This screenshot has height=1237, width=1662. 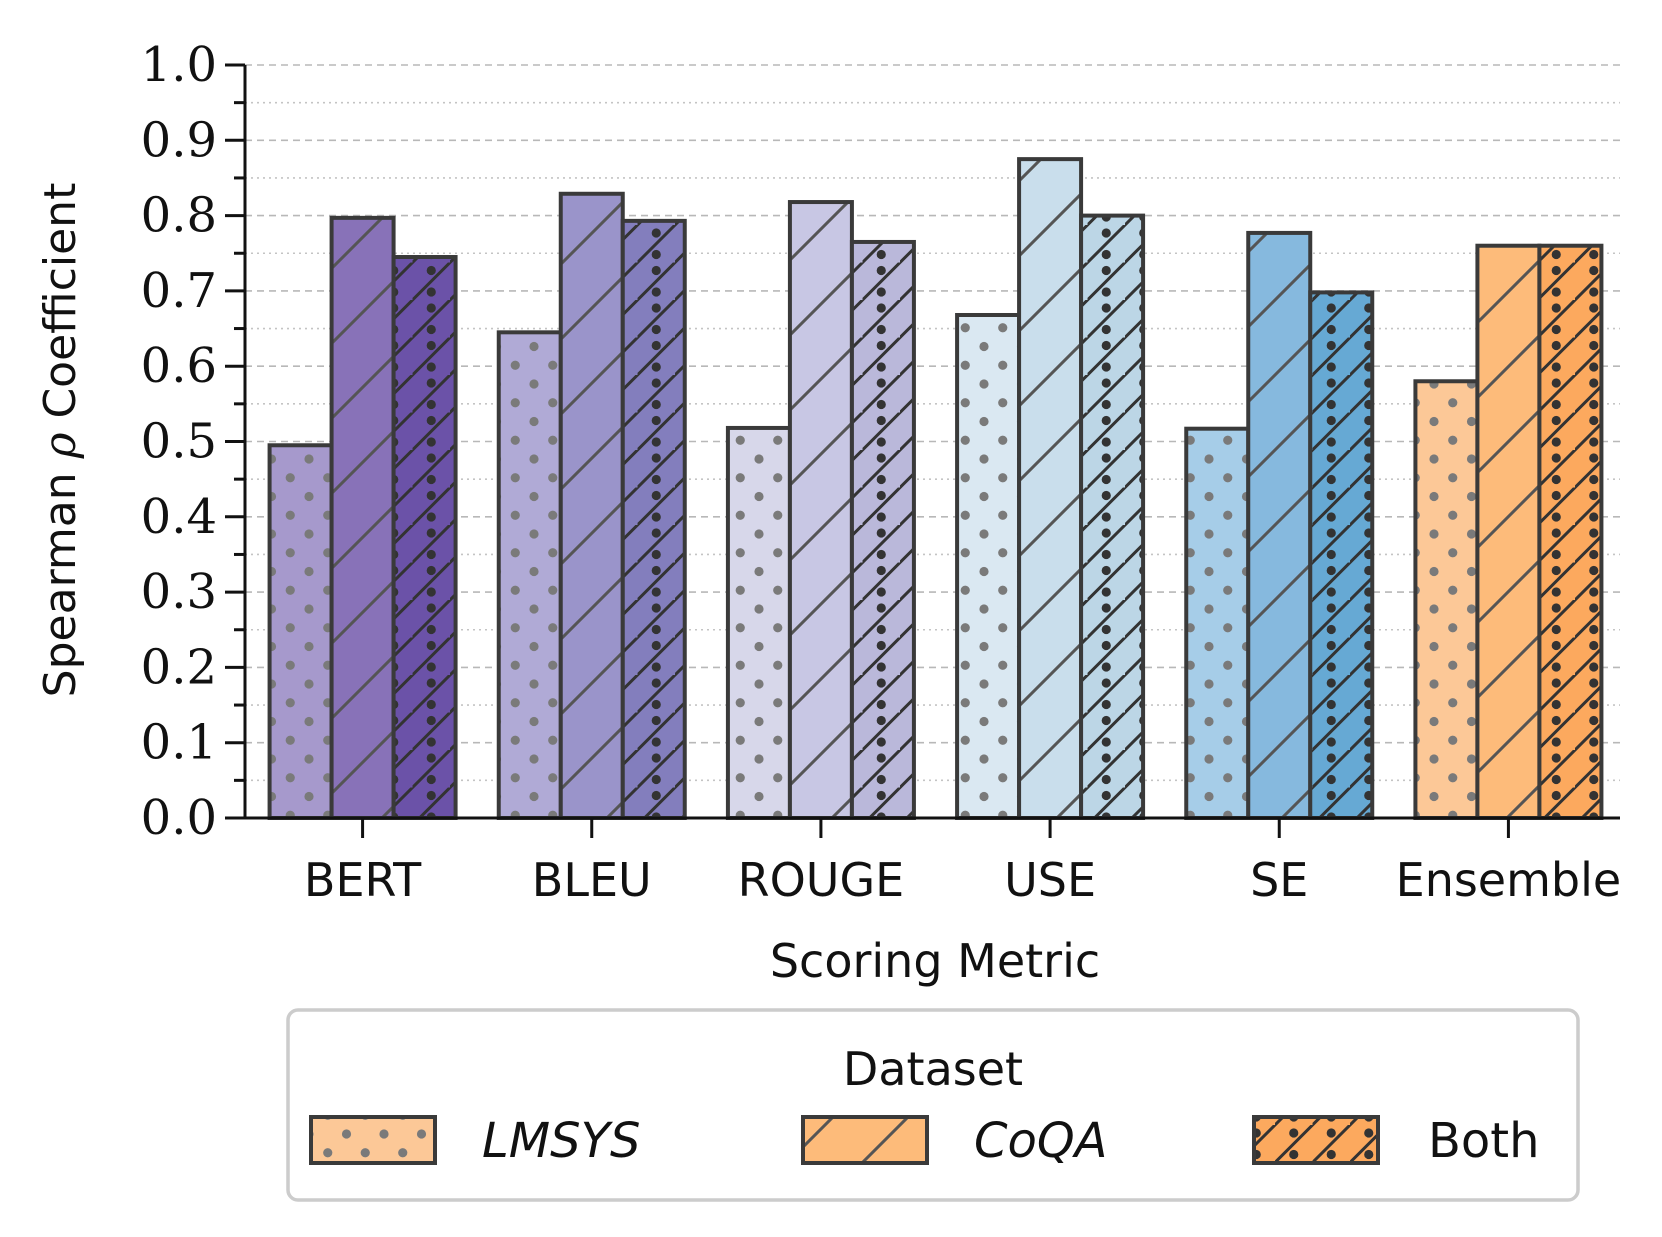 I want to click on bar-se-both, so click(x=1341, y=555).